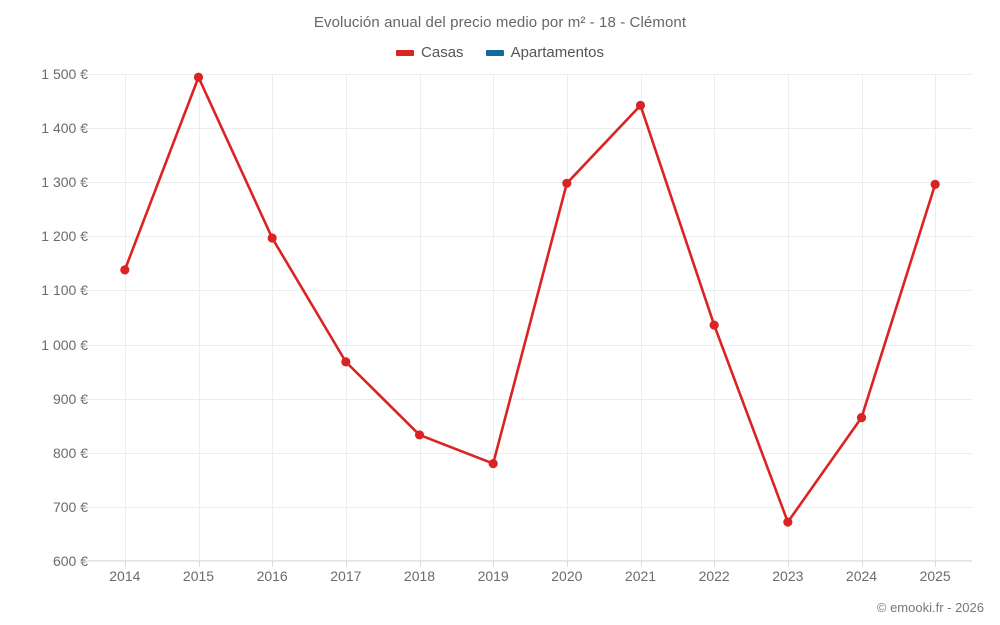 The height and width of the screenshot is (625, 1000). Describe the element at coordinates (494, 52) in the screenshot. I see `legend-swatch-apartamentos` at that location.